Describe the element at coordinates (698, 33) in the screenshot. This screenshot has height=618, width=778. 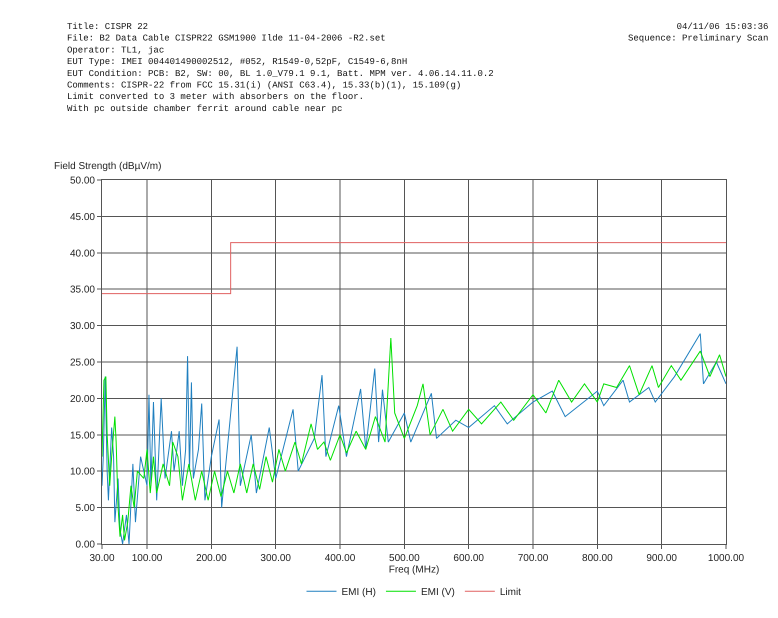
I see `text: 04/11/06 15:03:36 Sequence: Preliminary Scan` at that location.